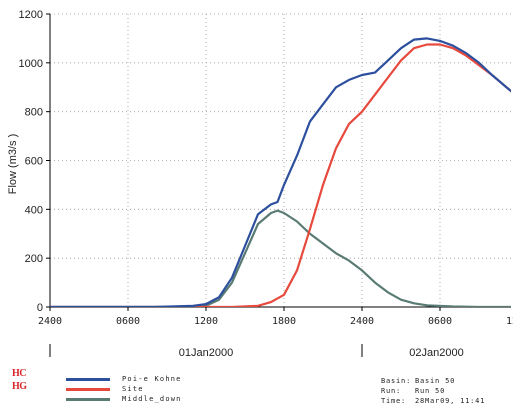  I want to click on legend-item: Site, so click(124, 389).